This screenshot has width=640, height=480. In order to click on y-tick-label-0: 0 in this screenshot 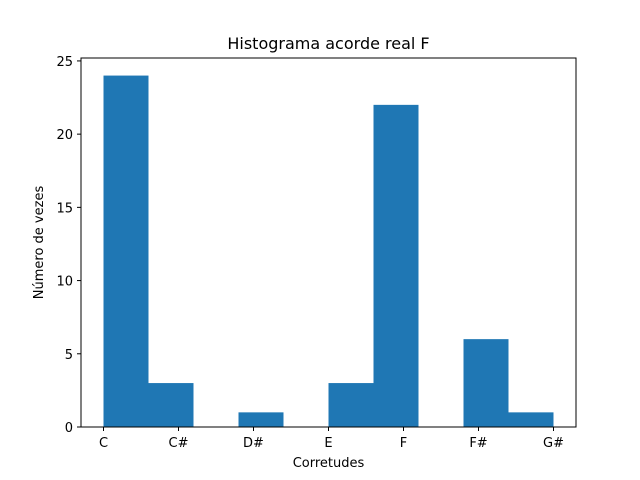, I will do `click(69, 428)`.